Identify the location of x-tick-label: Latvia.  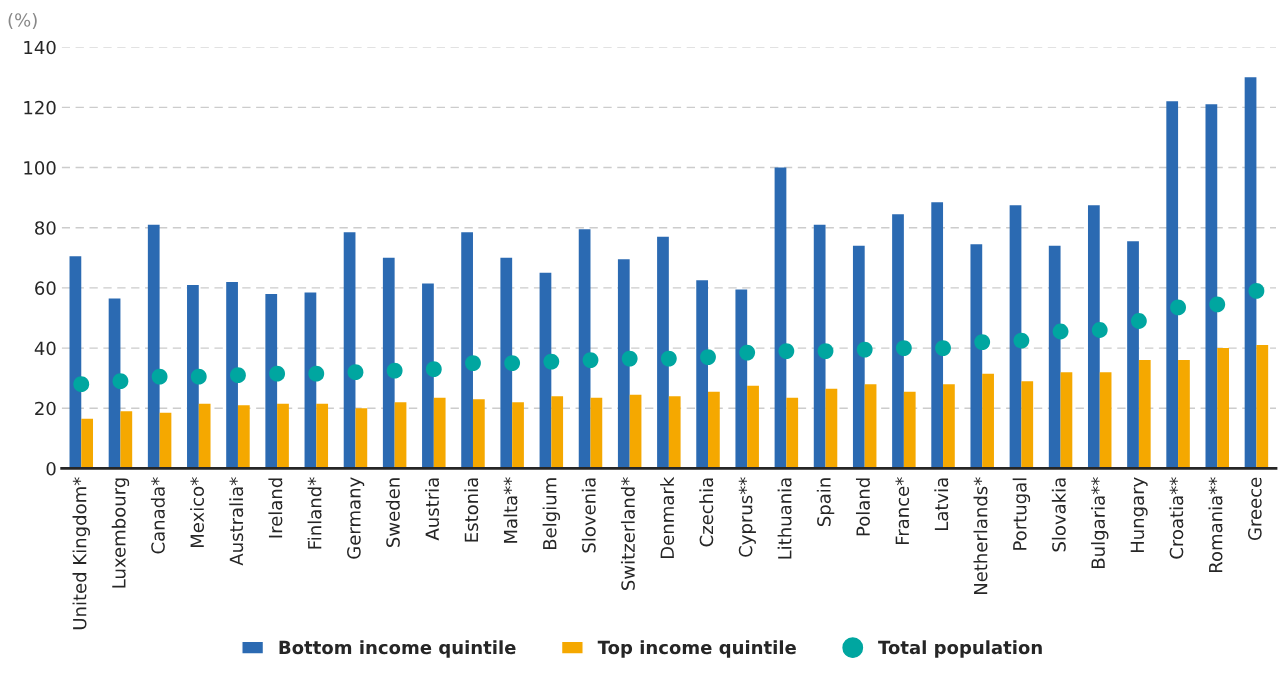
(941, 504).